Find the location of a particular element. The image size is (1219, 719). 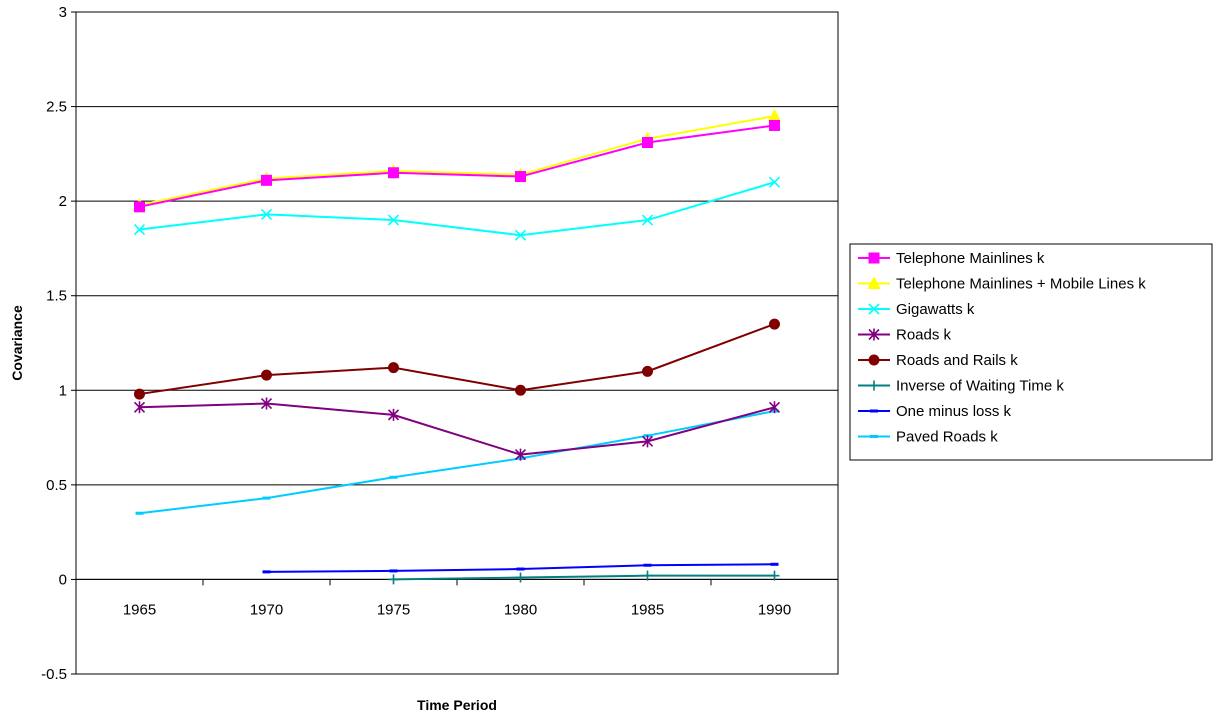

y-axis-title: Covariance is located at coordinates (17, 343).